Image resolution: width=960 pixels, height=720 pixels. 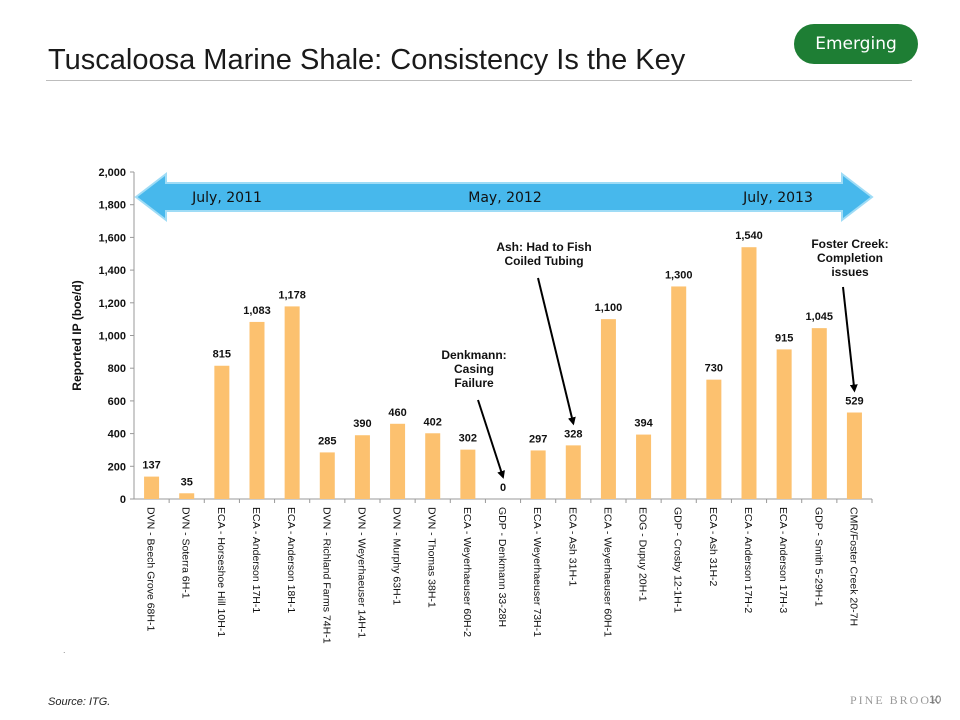 What do you see at coordinates (748, 560) in the screenshot?
I see `x-tick-label: ECA - Anderson 17H-2` at bounding box center [748, 560].